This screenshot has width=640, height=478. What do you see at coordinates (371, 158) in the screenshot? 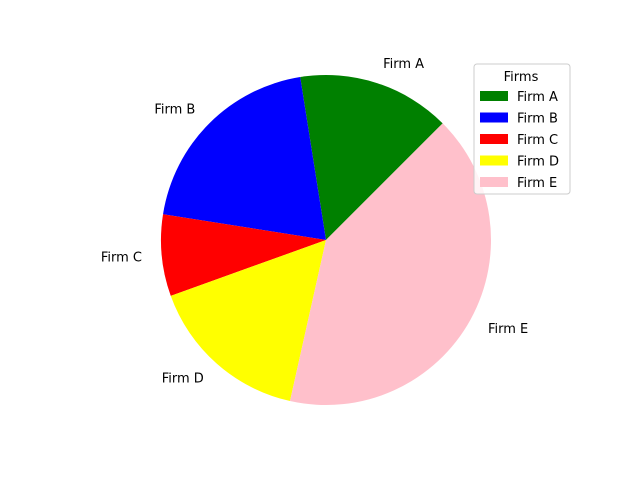
I see `pie-slice-firm-a` at bounding box center [371, 158].